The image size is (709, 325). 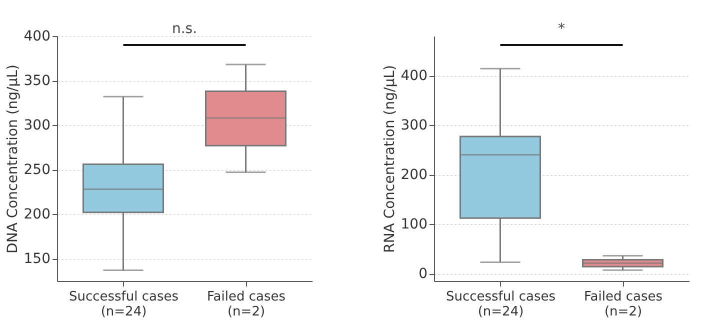 What do you see at coordinates (390, 159) in the screenshot?
I see `y-axis-title: RNA Concentration (ng/μL)` at bounding box center [390, 159].